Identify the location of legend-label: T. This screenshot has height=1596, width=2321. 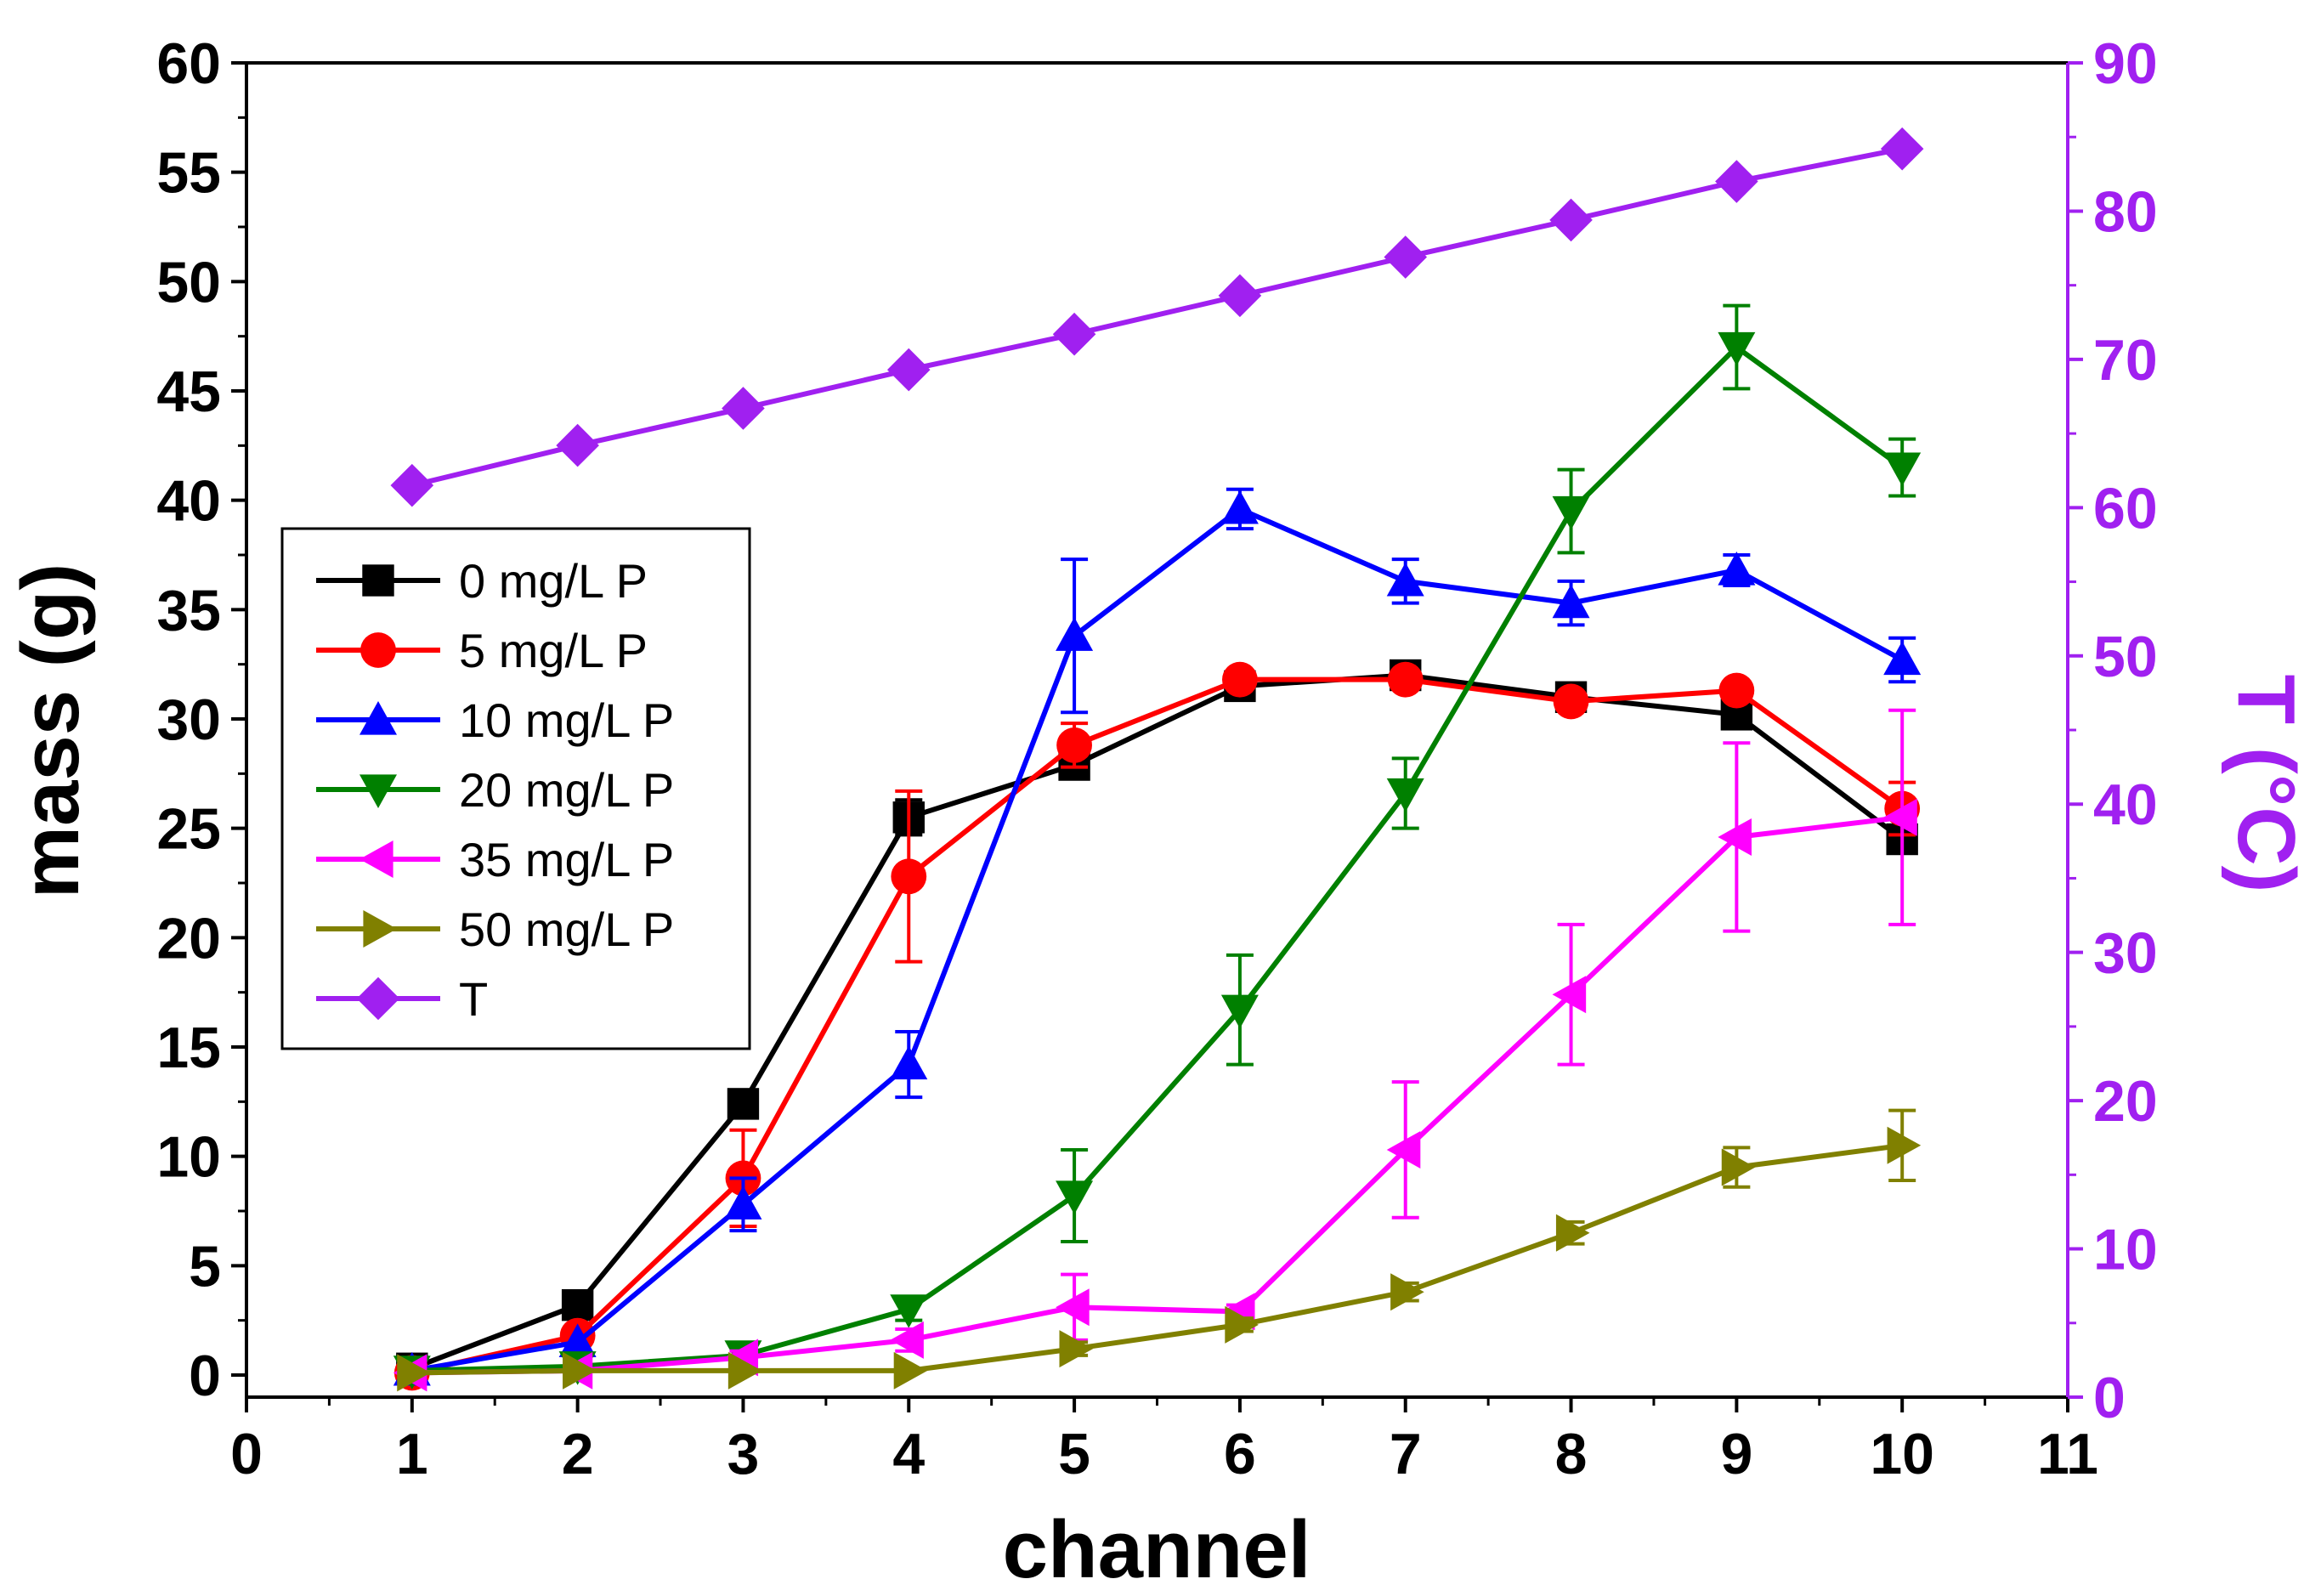
(473, 999).